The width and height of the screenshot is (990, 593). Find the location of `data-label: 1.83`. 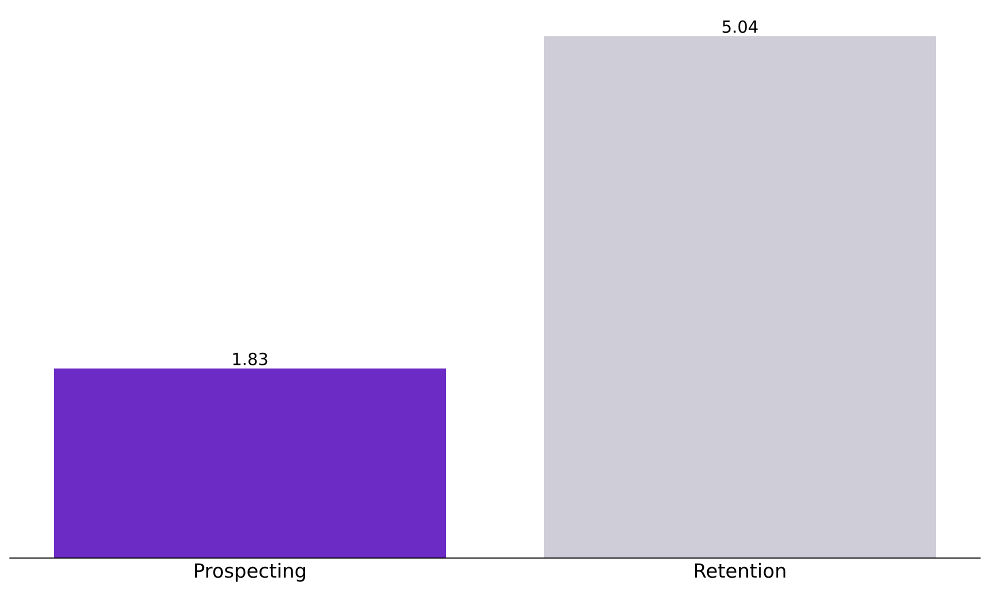

data-label: 1.83 is located at coordinates (250, 359).